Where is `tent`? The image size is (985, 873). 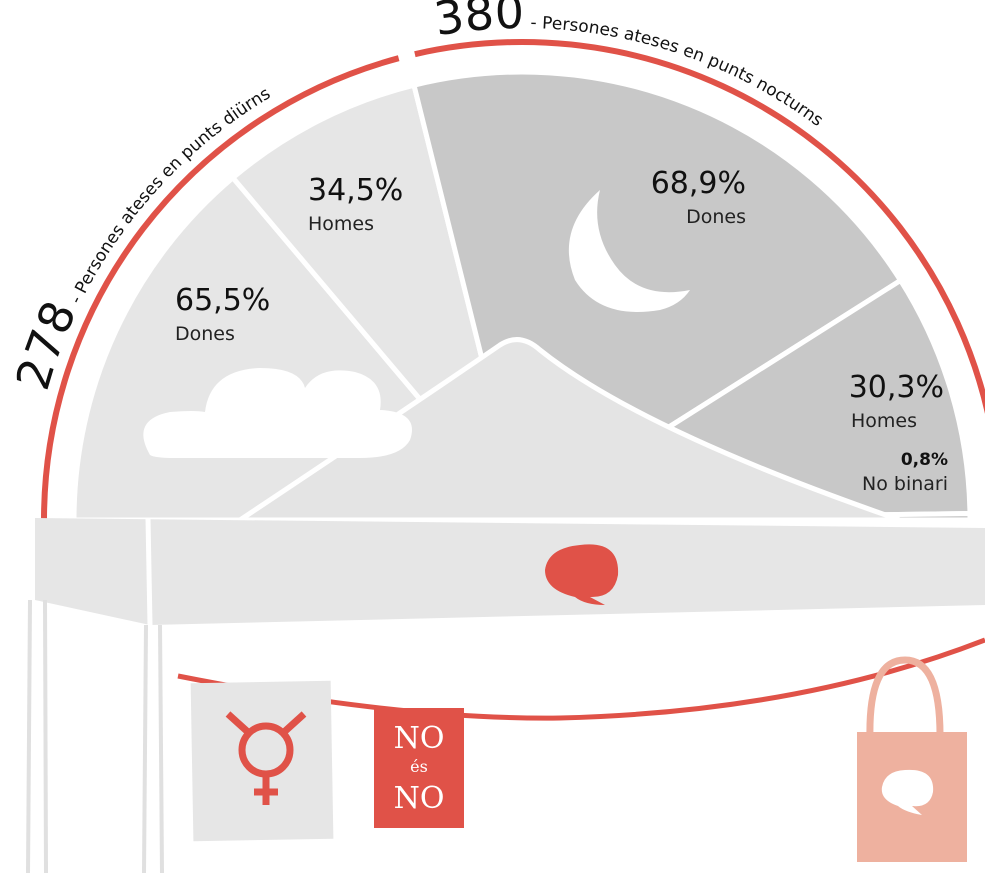 tent is located at coordinates (510, 571).